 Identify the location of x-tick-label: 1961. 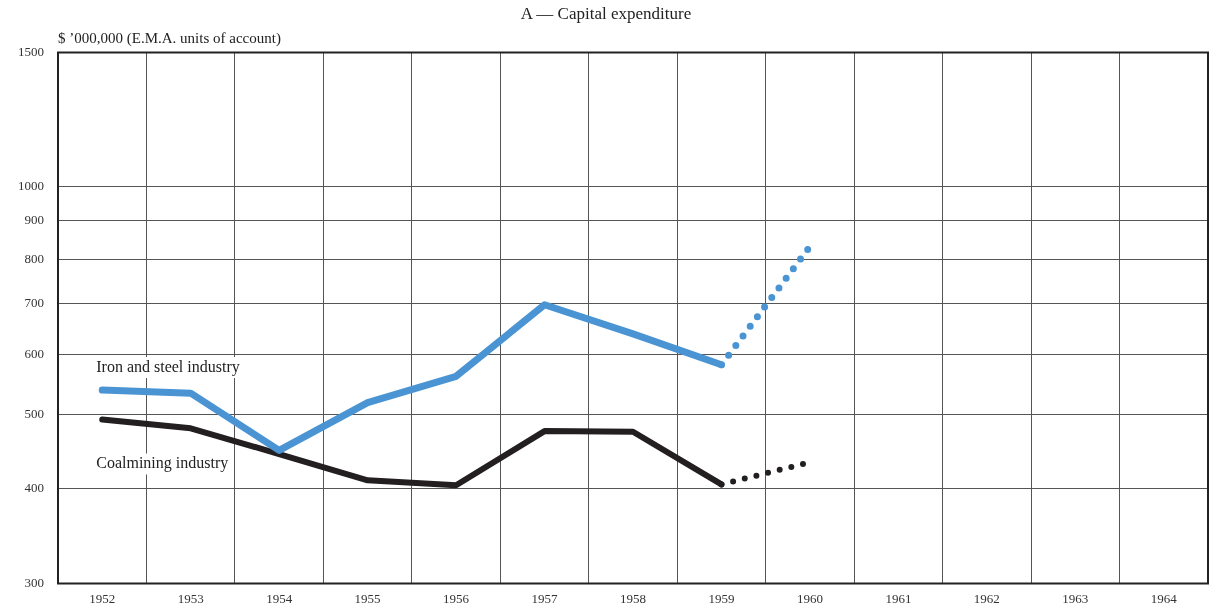
(898, 598).